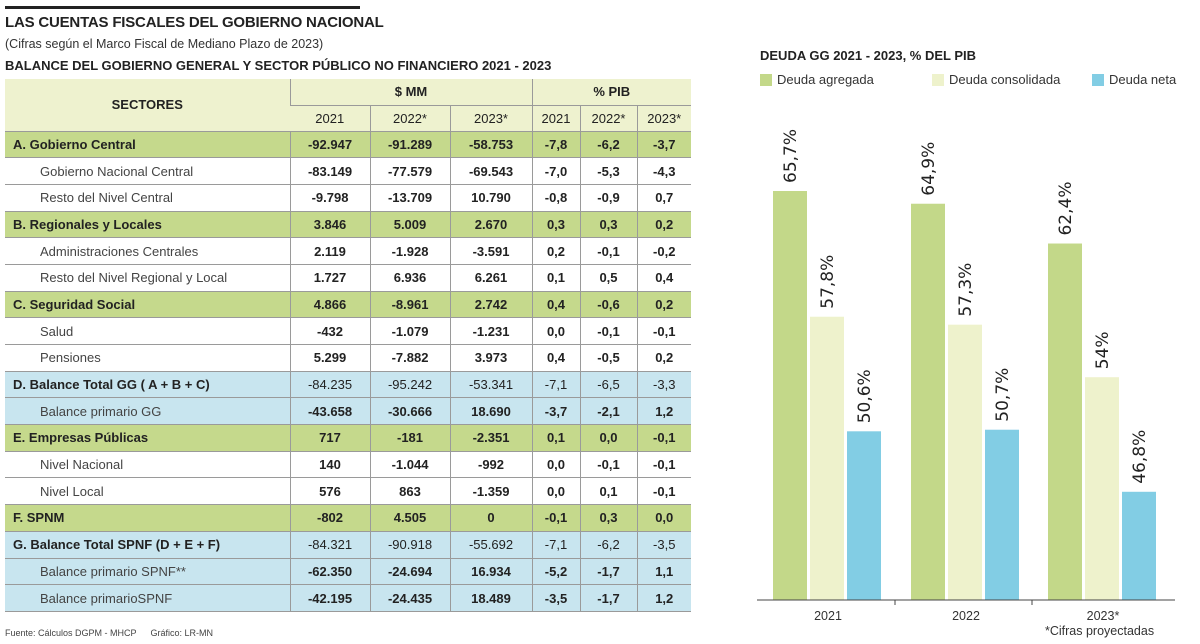 This screenshot has width=1200, height=644. I want to click on table-cell: 6.936, so click(409, 278).